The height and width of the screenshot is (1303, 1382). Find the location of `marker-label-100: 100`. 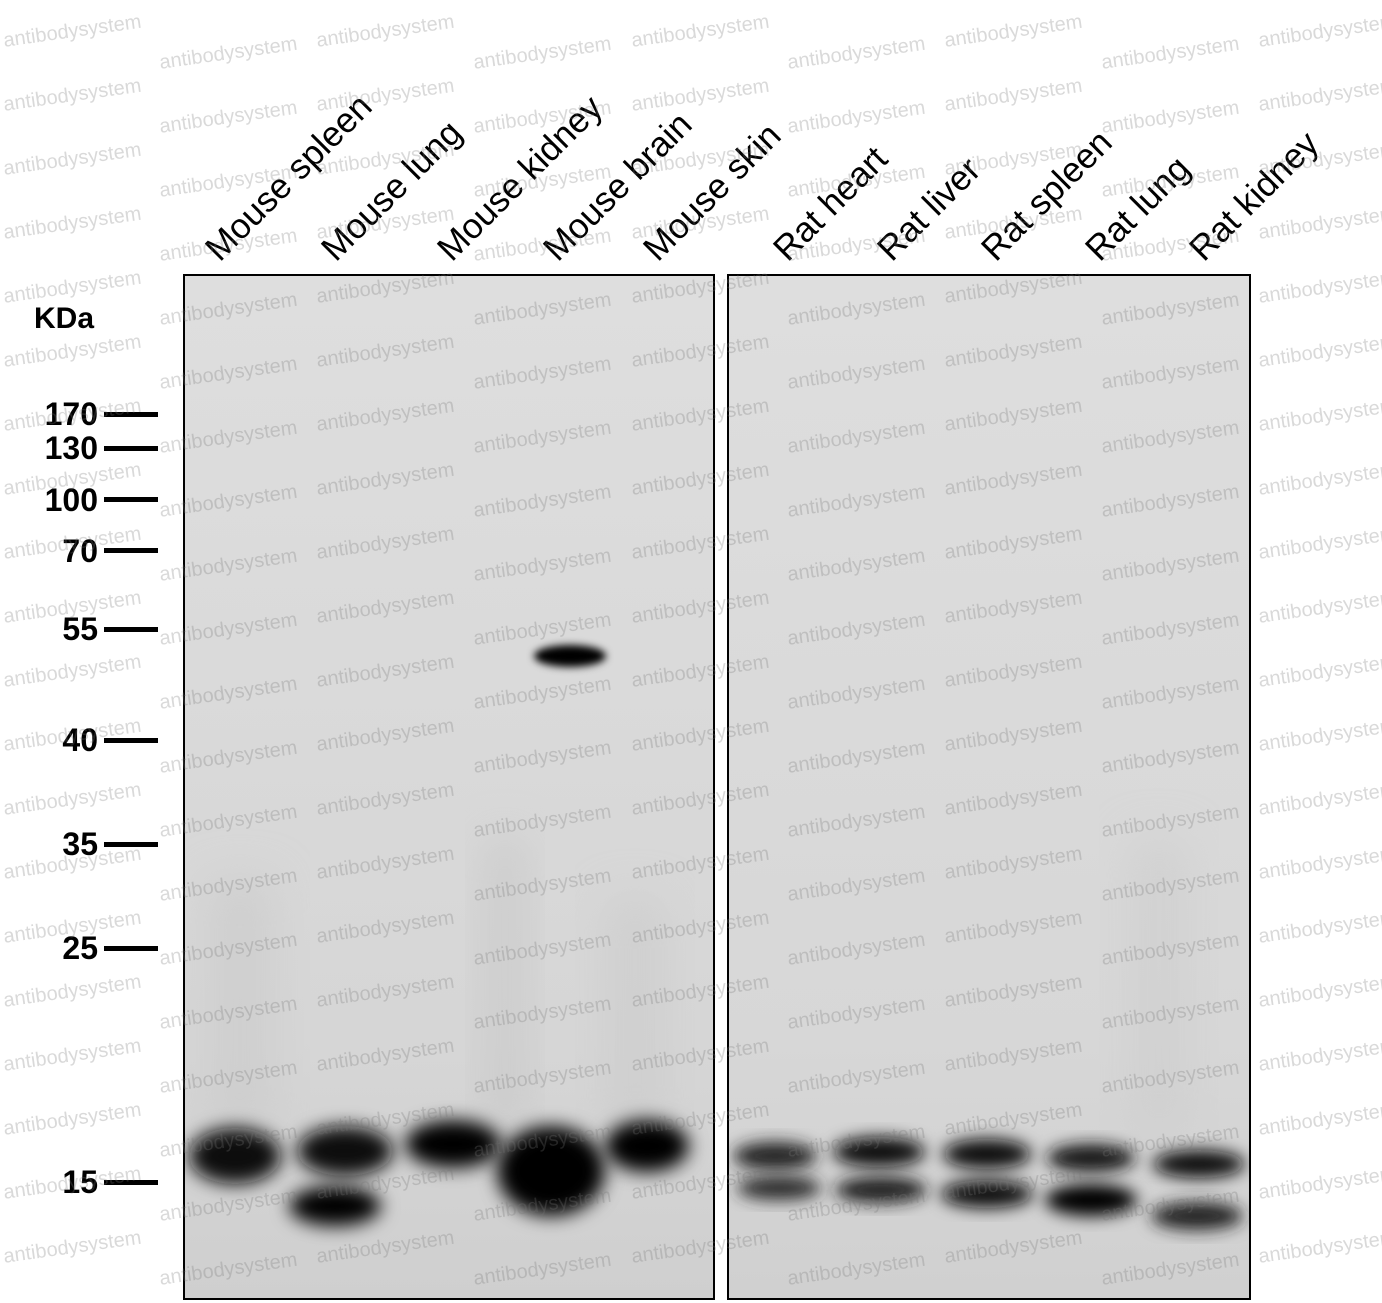

marker-label-100: 100 is located at coordinates (71, 500).